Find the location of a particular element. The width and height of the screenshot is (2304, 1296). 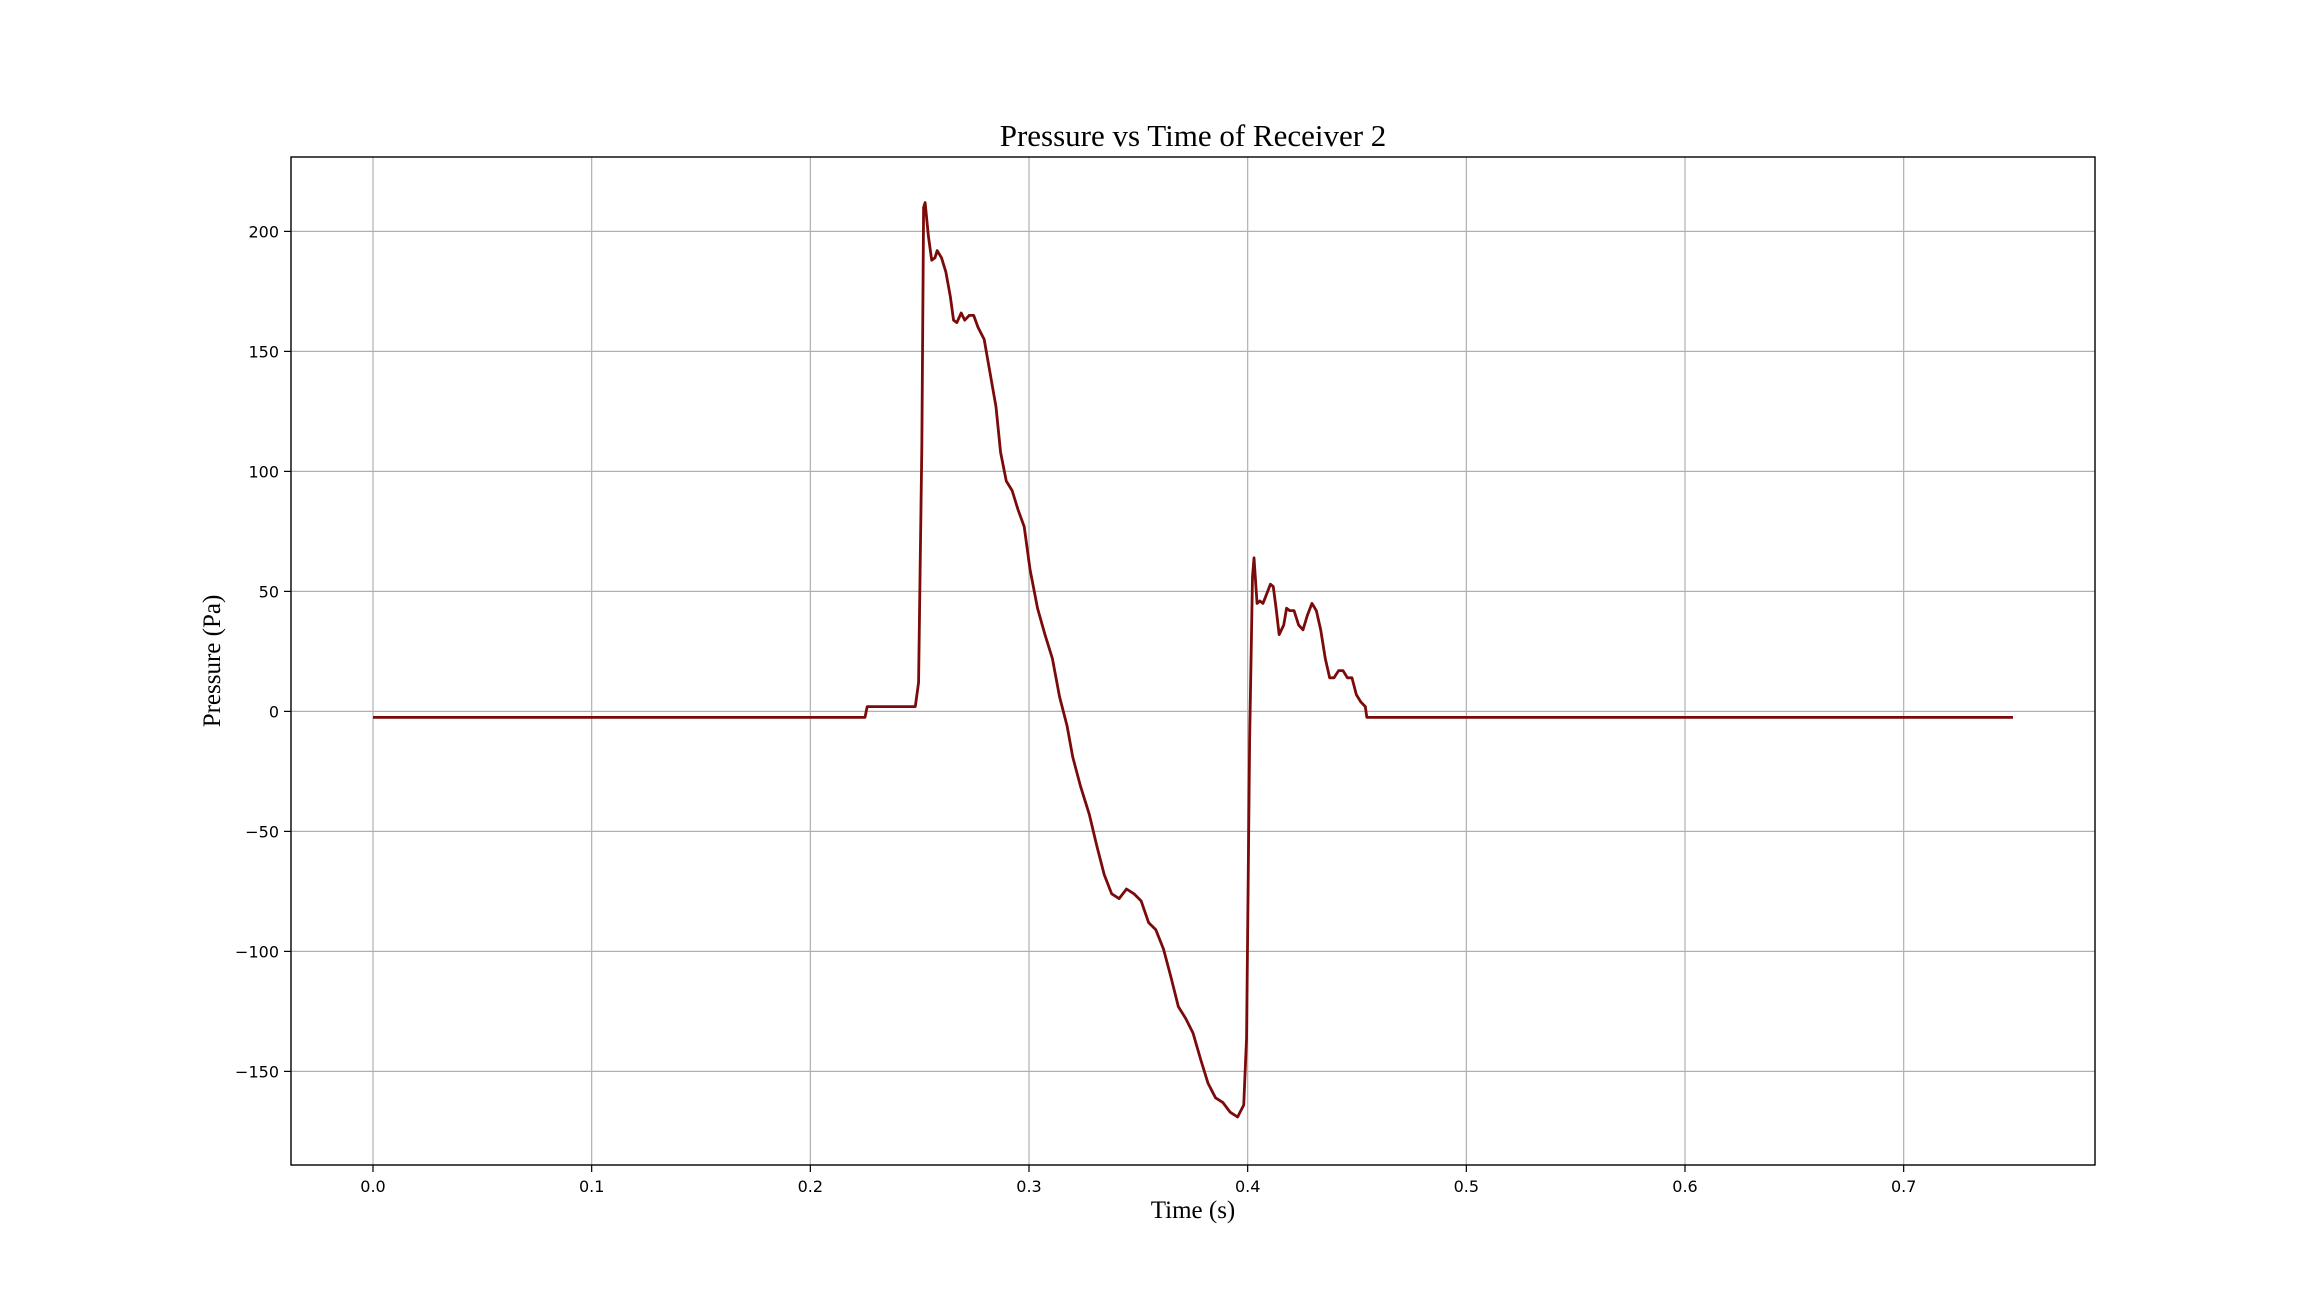

x-tick-label: 0.4 is located at coordinates (1247, 1186).